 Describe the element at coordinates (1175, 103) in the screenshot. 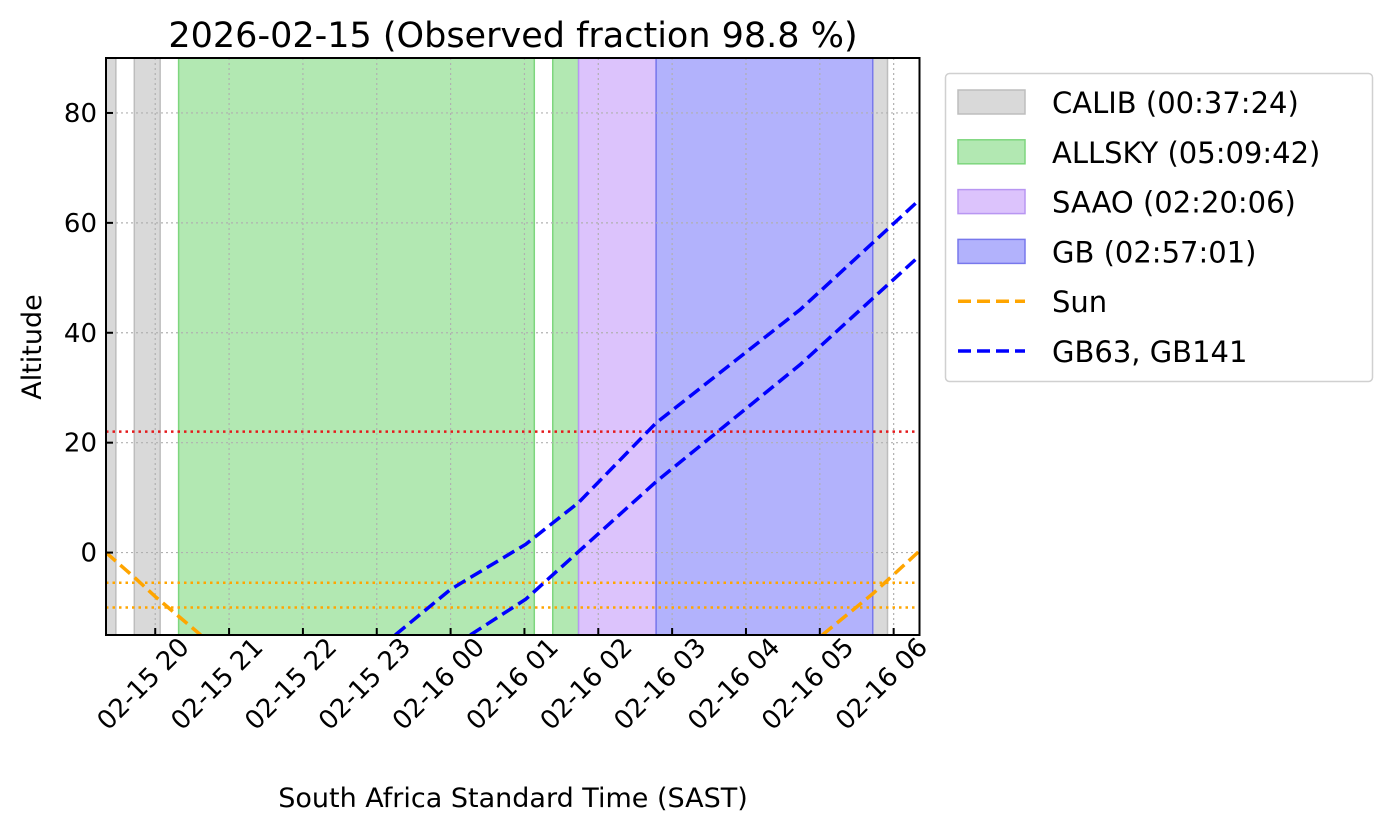

I see `legend-label-calib: CALIB (00:37:24)` at that location.